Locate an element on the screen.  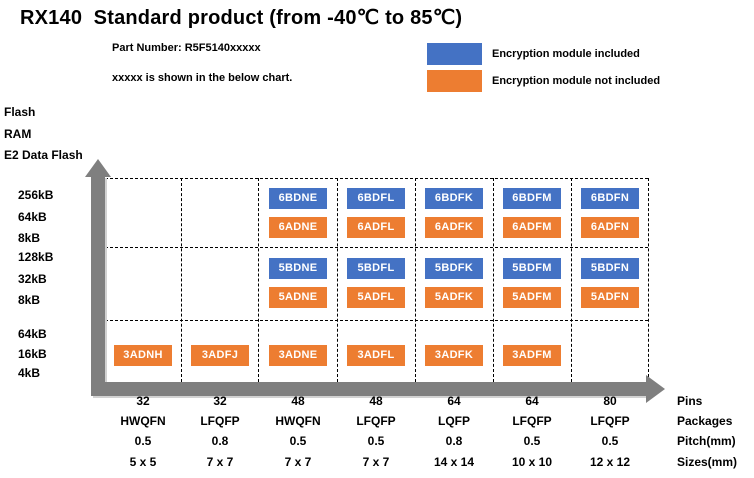
size-value: 12 x 12 is located at coordinates (610, 461).